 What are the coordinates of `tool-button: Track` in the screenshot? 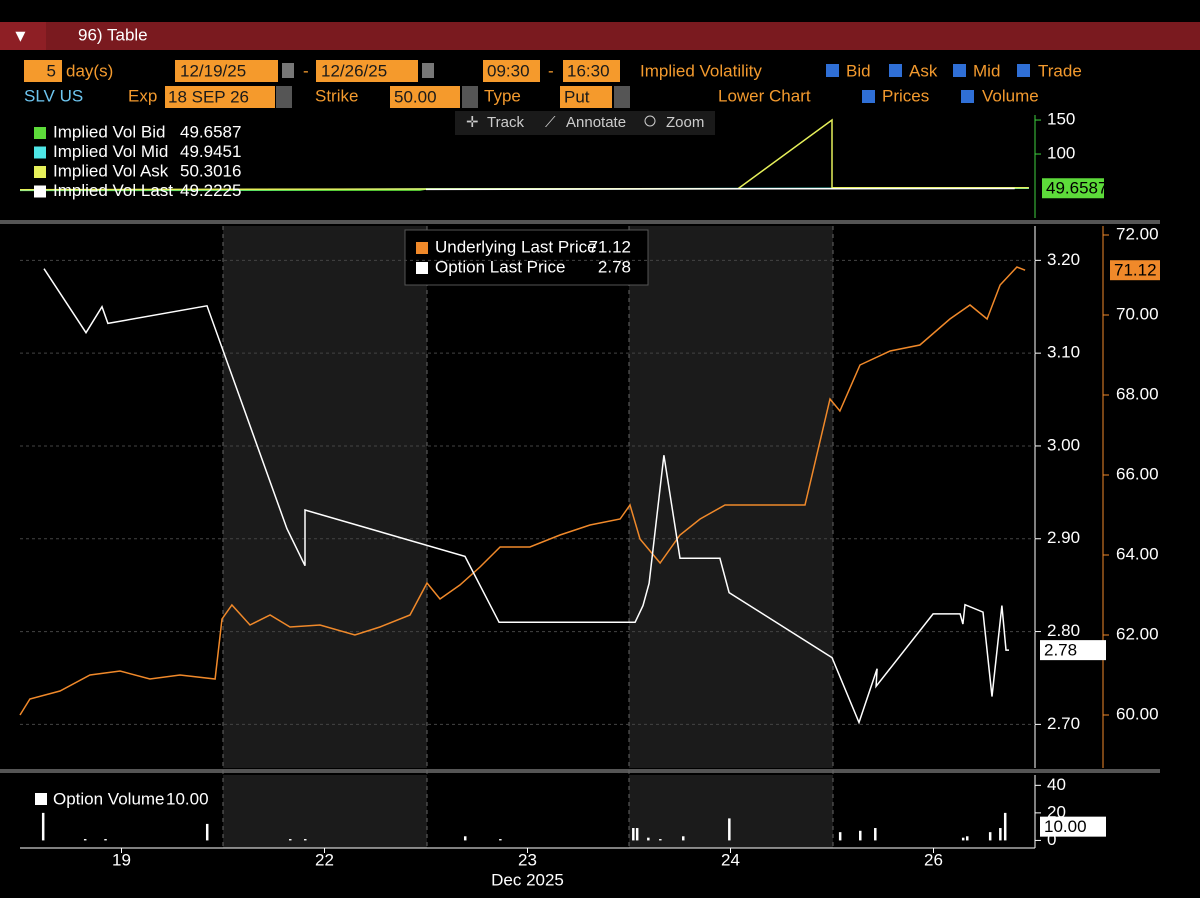 It's located at (505, 122).